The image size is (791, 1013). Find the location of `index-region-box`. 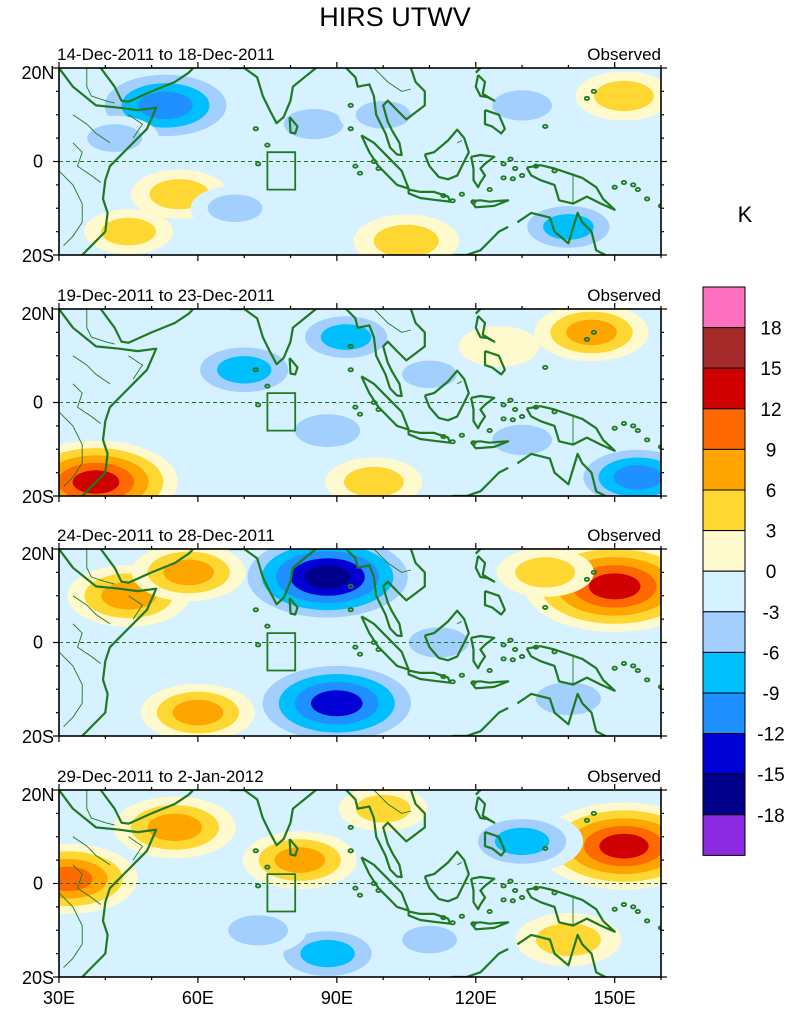

index-region-box is located at coordinates (281, 412).